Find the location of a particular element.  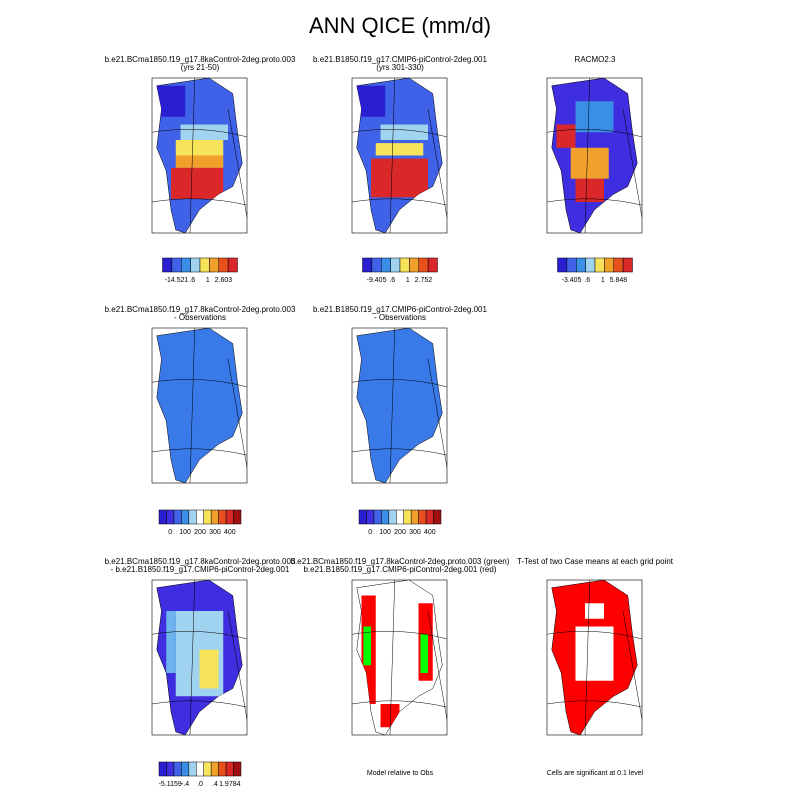

figure-title: ANN QICE (mm/d) is located at coordinates (400, 25).